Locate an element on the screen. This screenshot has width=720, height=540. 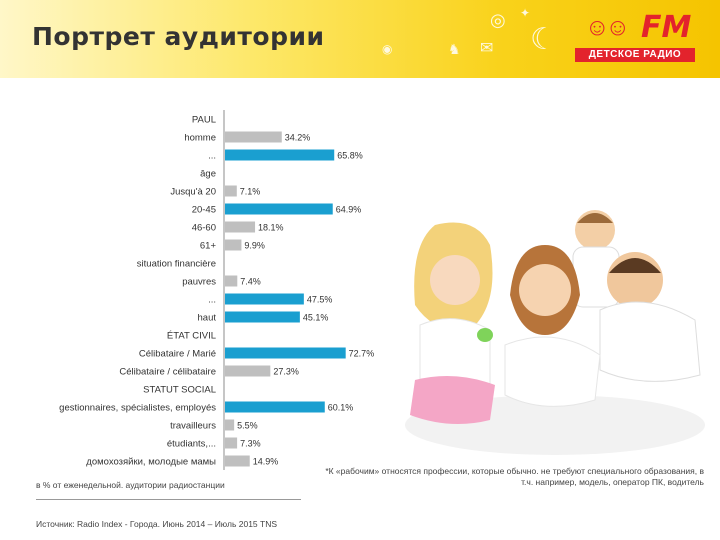
rocket-icon: ◉ is located at coordinates (387, 49).